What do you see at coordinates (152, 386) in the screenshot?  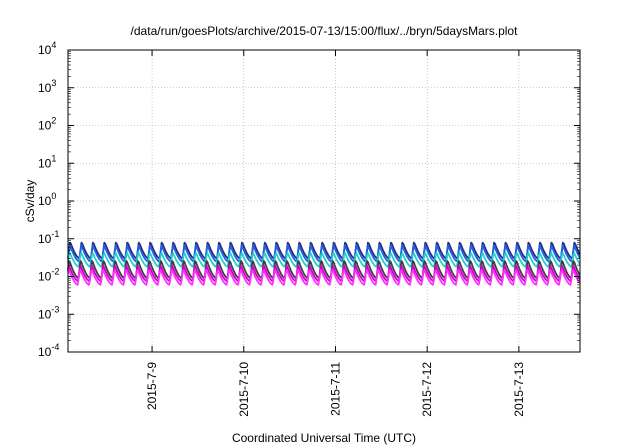 I see `x-tick-label: 2015-7-9` at bounding box center [152, 386].